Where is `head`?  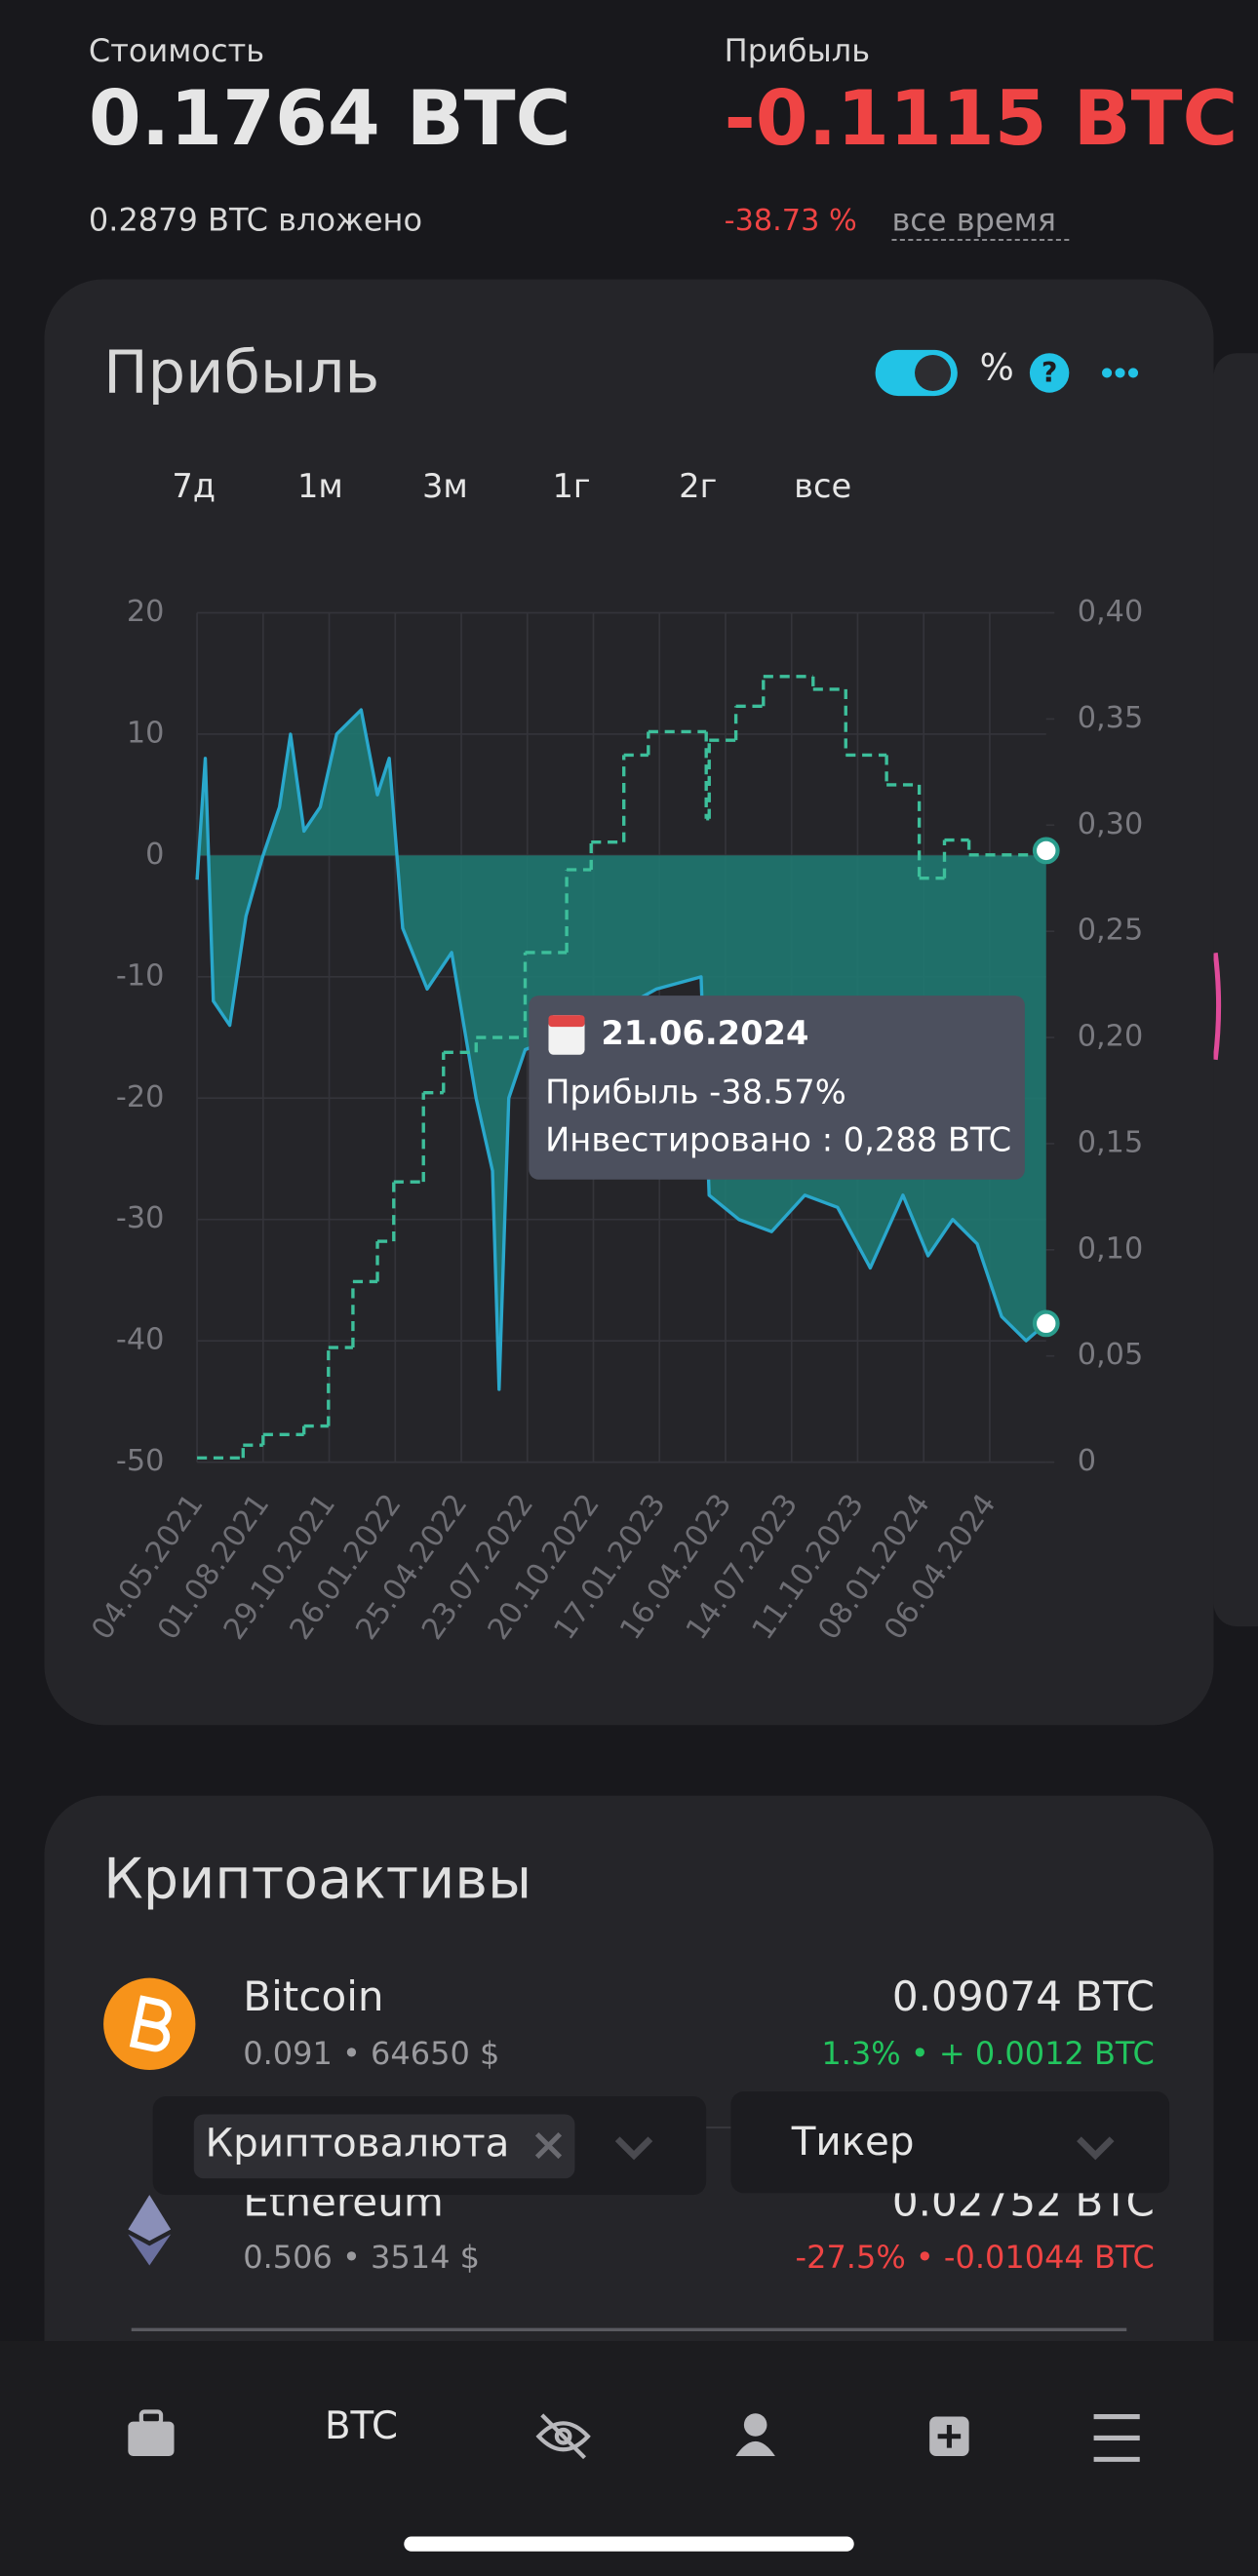
head is located at coordinates (755, 2425).